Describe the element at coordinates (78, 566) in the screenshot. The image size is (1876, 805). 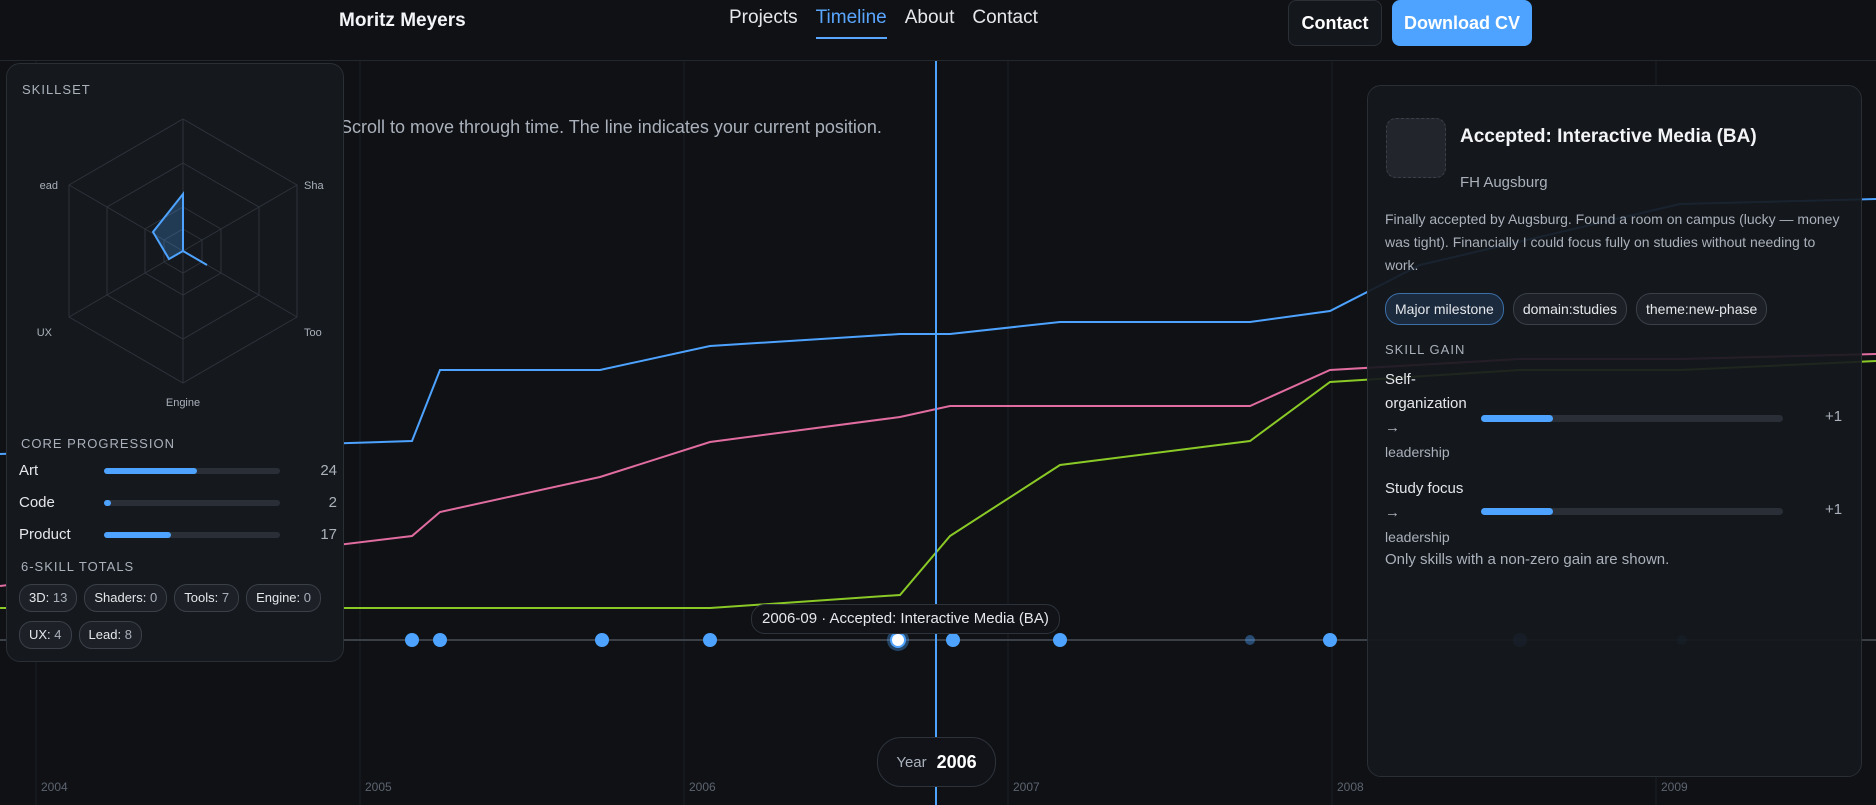
I see `skill-totals-title: 6-SKILL TOTALS` at that location.